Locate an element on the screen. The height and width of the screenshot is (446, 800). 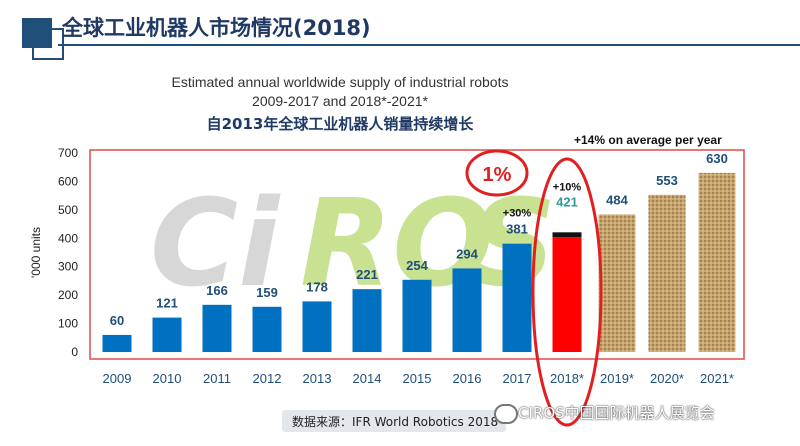
percent-callout: 1% is located at coordinates (497, 175).